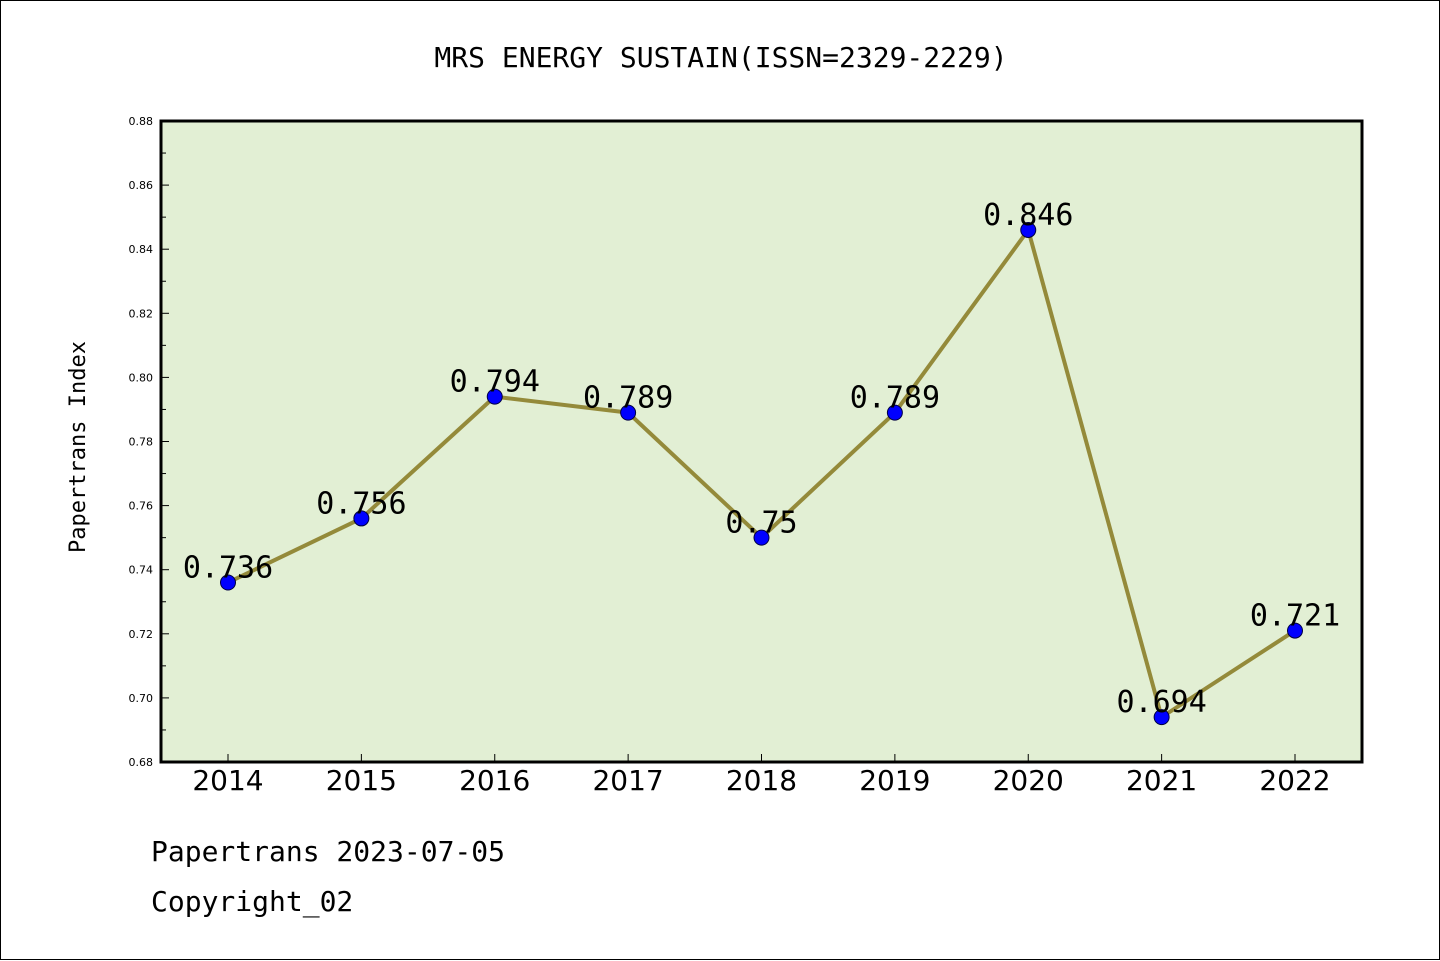  Describe the element at coordinates (141, 698) in the screenshot. I see `y-tick-label: 0.70` at that location.